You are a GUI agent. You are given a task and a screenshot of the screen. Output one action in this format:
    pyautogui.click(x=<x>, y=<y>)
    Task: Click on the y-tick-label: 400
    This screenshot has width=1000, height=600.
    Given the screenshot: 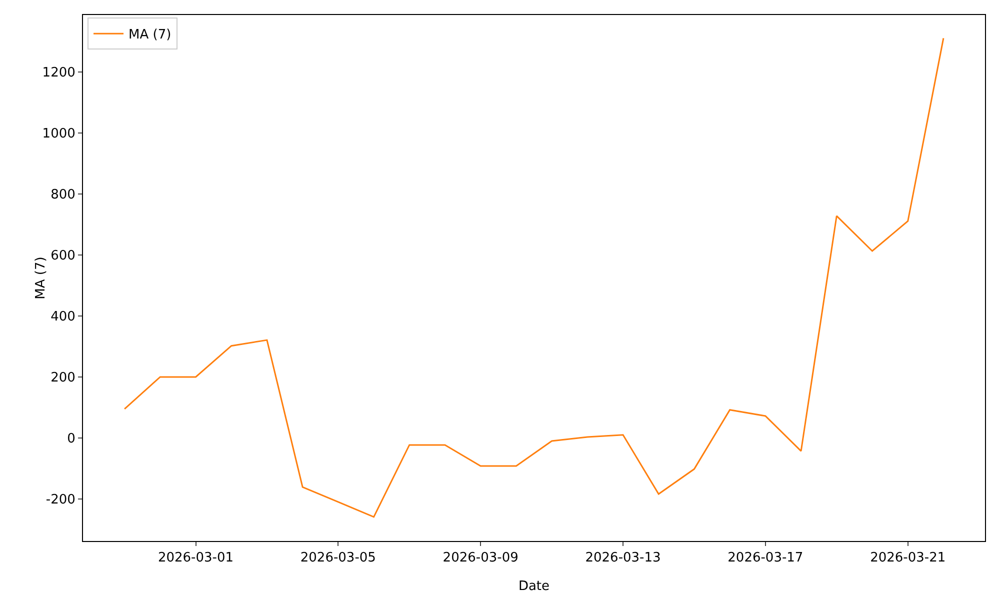 What is the action you would take?
    pyautogui.click(x=63, y=317)
    